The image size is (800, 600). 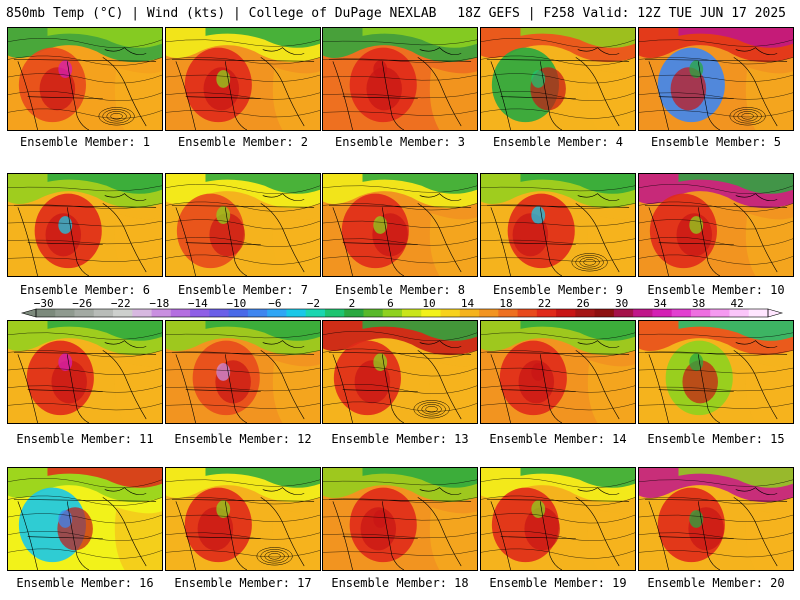 What do you see at coordinates (558, 142) in the screenshot?
I see `ensemble-member-label: Ensemble Member: 4` at bounding box center [558, 142].